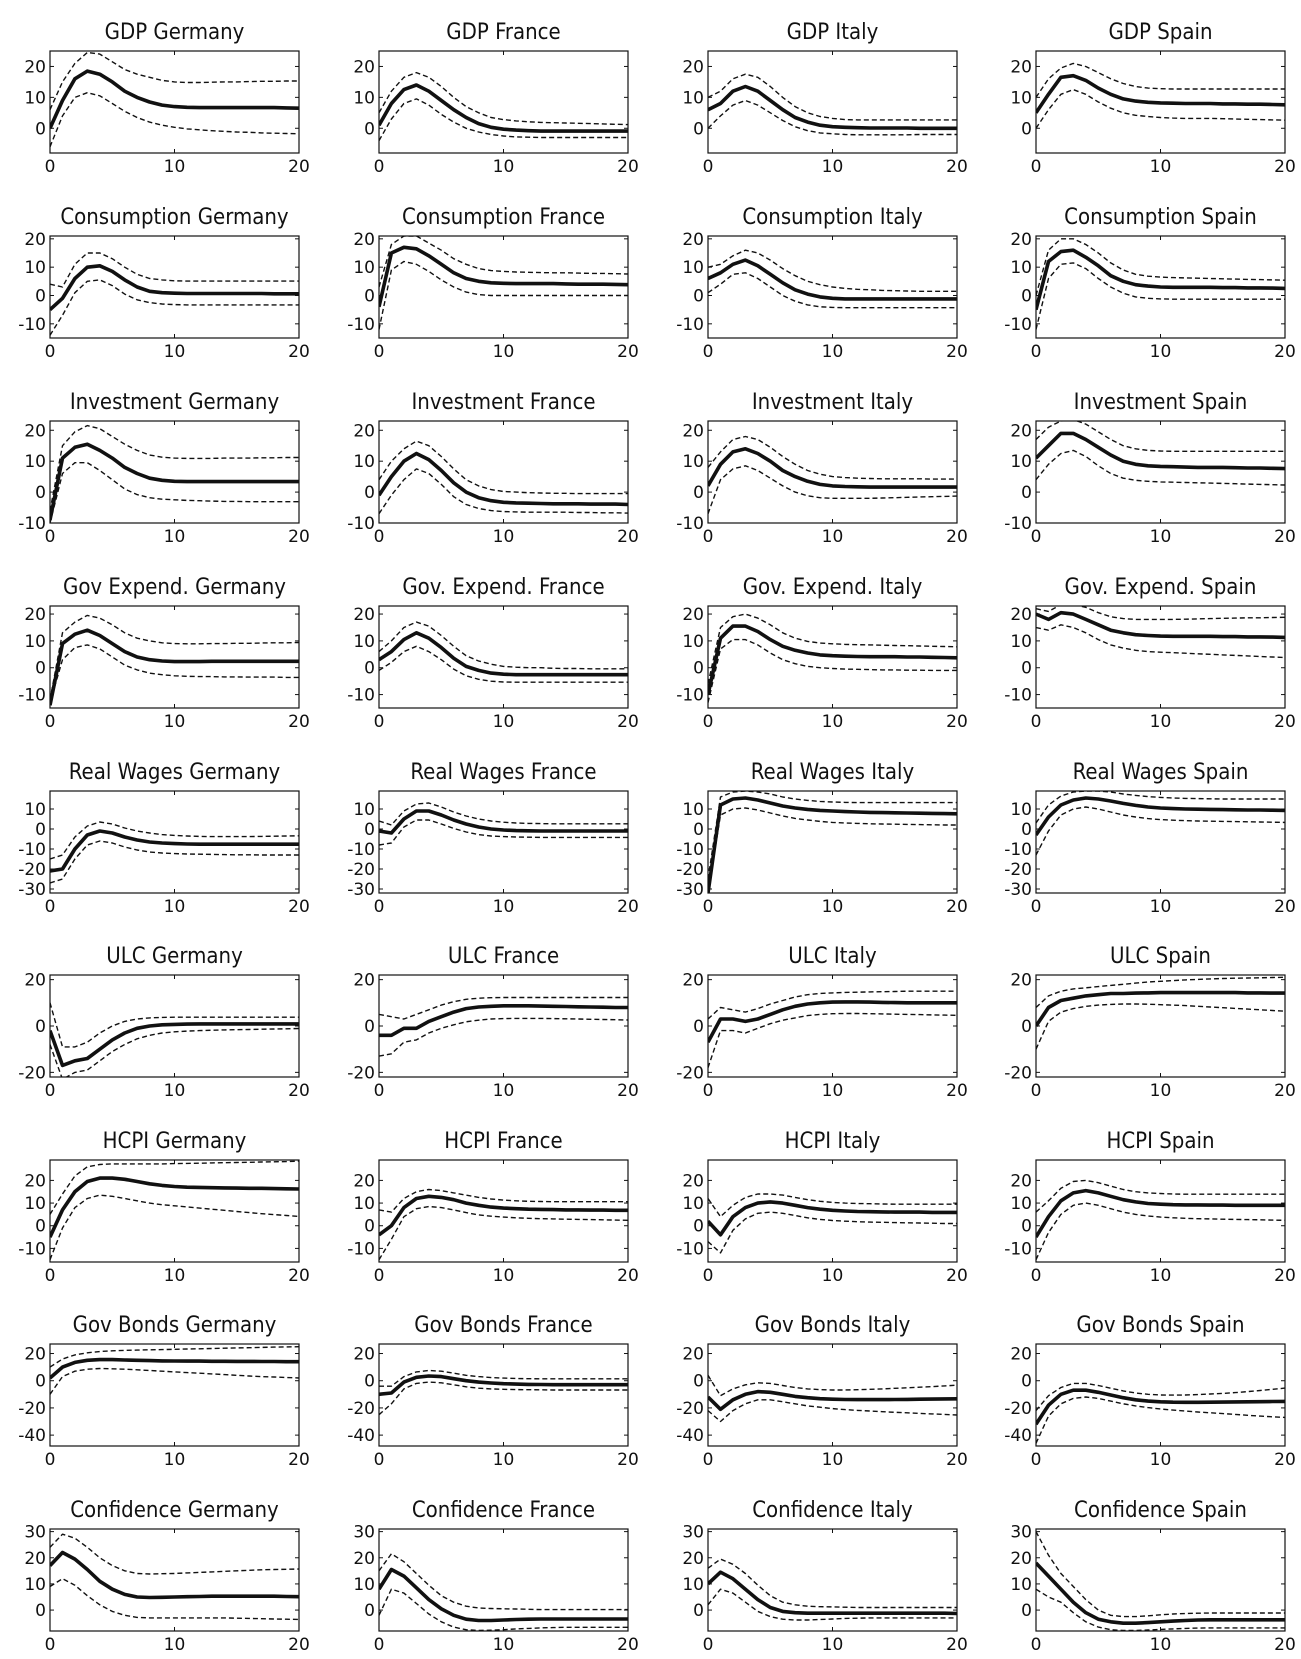 Image resolution: width=1301 pixels, height=1659 pixels. What do you see at coordinates (493, 653) in the screenshot?
I see `panel-14: Gov. Expend. France 0 10 20 -10 0 10 20` at bounding box center [493, 653].